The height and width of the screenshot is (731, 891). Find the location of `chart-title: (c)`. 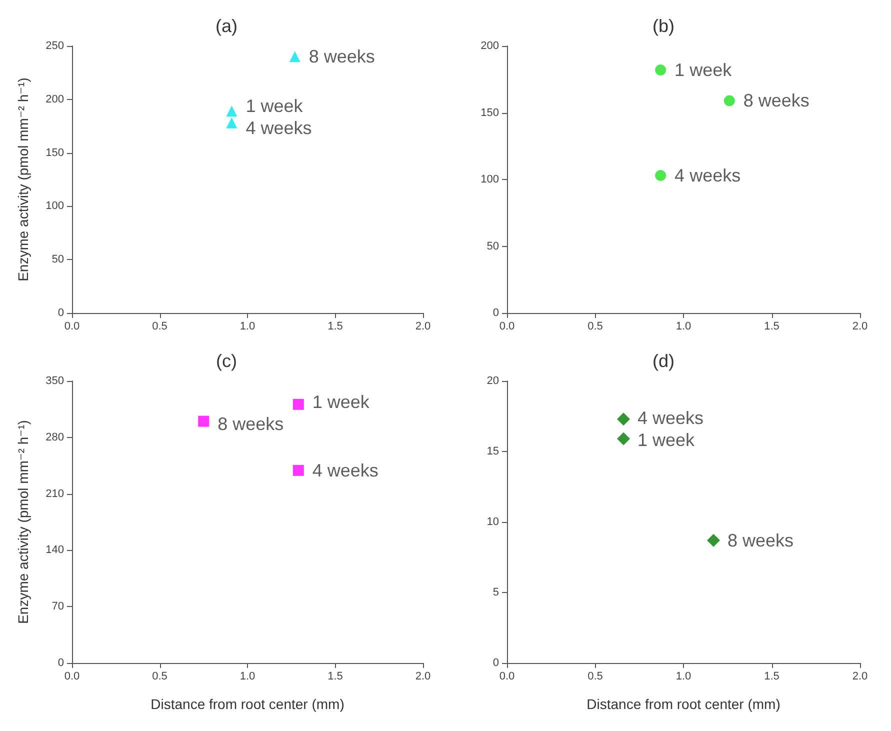

chart-title: (c) is located at coordinates (226, 361).